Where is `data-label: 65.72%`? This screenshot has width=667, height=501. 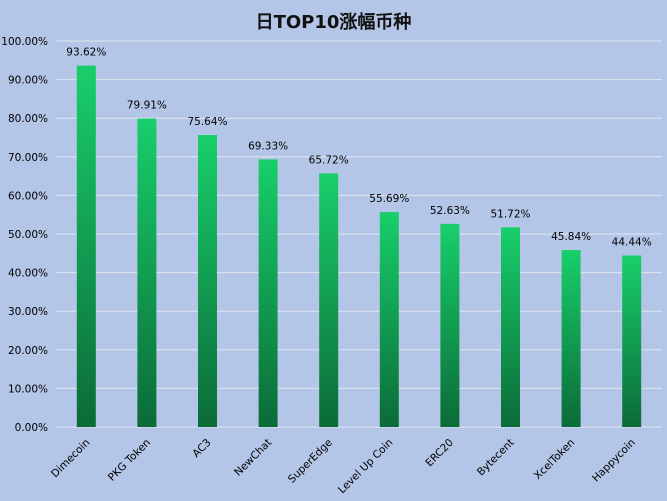
data-label: 65.72% is located at coordinates (329, 160).